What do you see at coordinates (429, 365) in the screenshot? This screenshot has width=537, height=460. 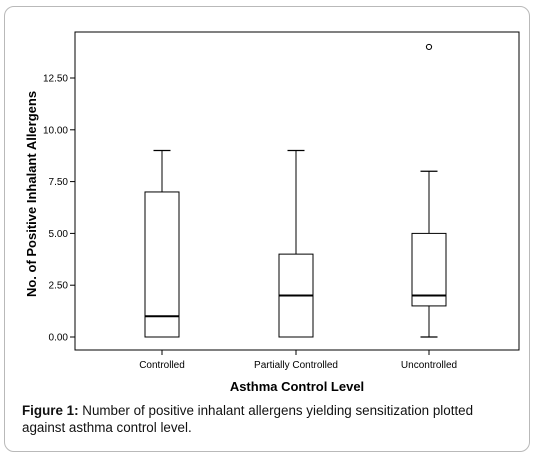 I see `x-tick-label: Uncontrolled` at bounding box center [429, 365].